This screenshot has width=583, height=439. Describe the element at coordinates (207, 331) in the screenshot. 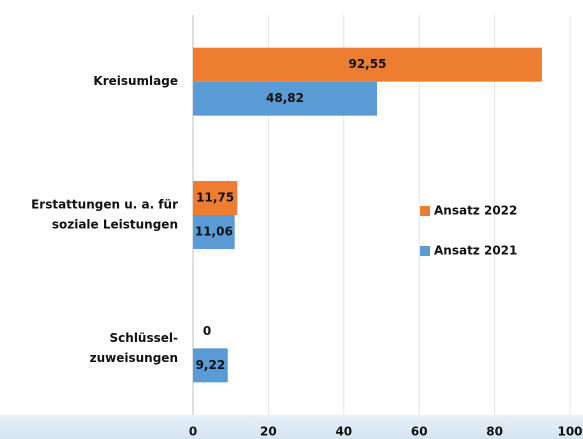

I see `value-label: 0` at that location.